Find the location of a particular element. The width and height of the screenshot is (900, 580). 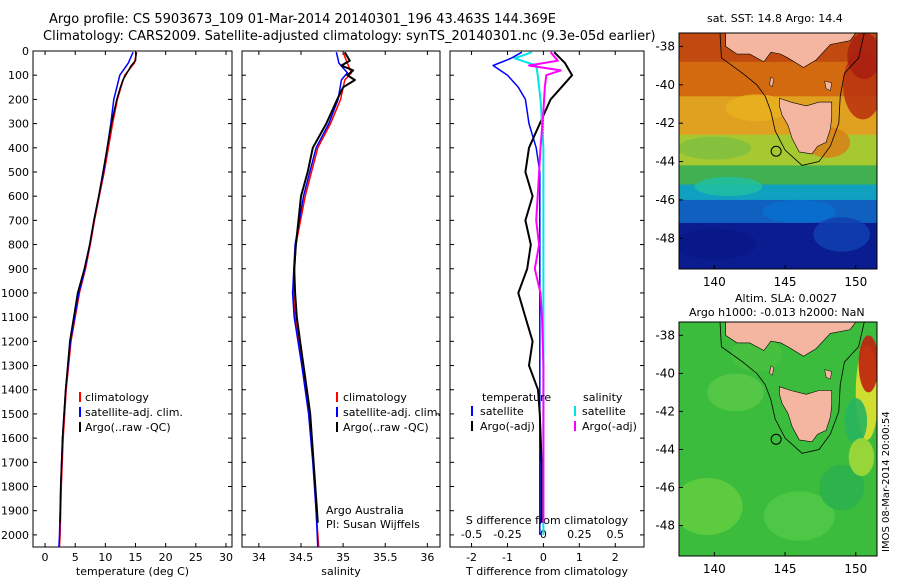

x-tick-label: -2 is located at coordinates (471, 557).